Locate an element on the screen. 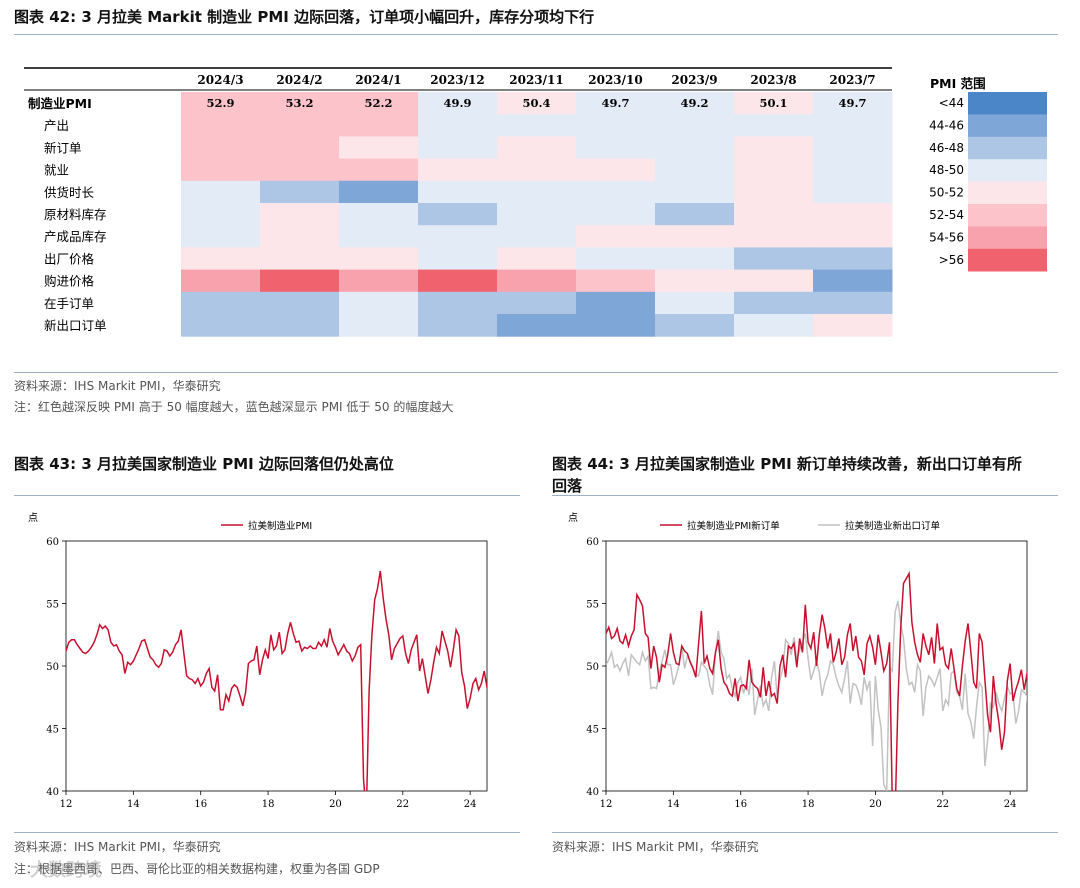 The height and width of the screenshot is (888, 1080). fig43-footnote: 注：根据墨西哥、巴西、哥伦比亚的相关数据构建，权重为各国 GDP is located at coordinates (197, 869).